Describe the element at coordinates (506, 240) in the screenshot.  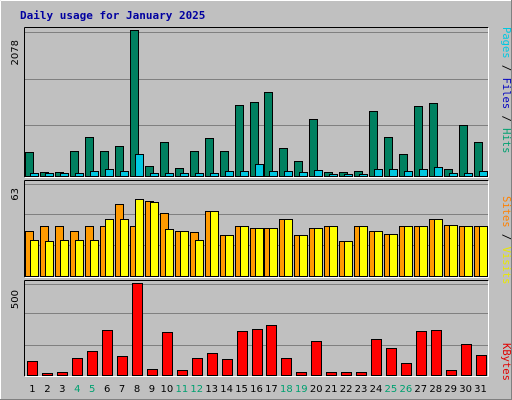
I see `side-label-visits: Sites / Visits` at that location.